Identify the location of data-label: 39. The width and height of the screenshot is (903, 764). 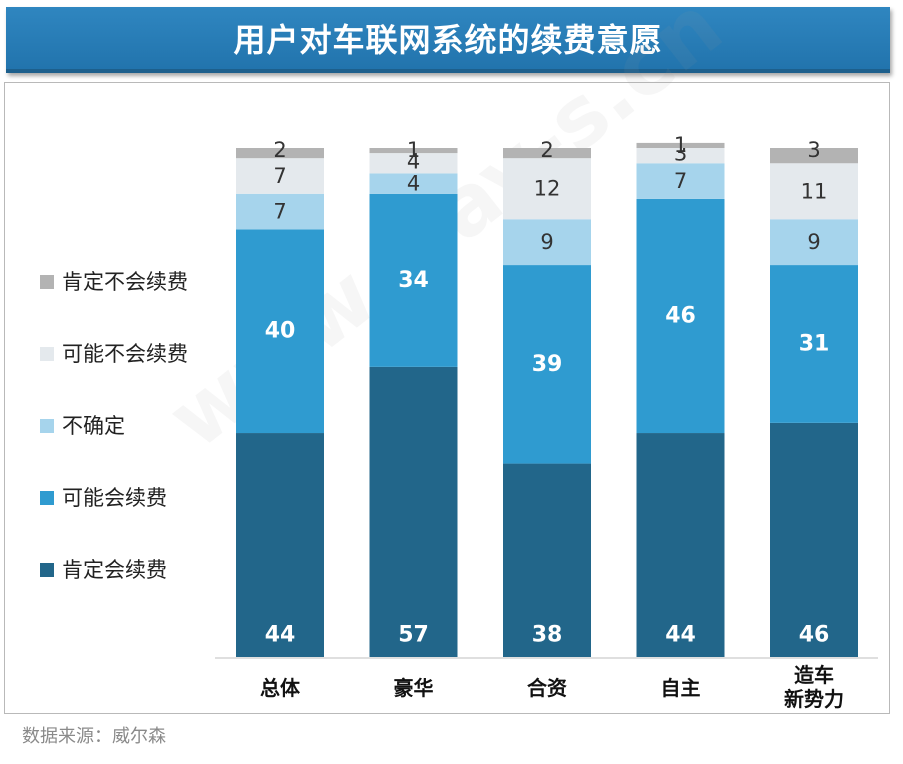
(547, 364).